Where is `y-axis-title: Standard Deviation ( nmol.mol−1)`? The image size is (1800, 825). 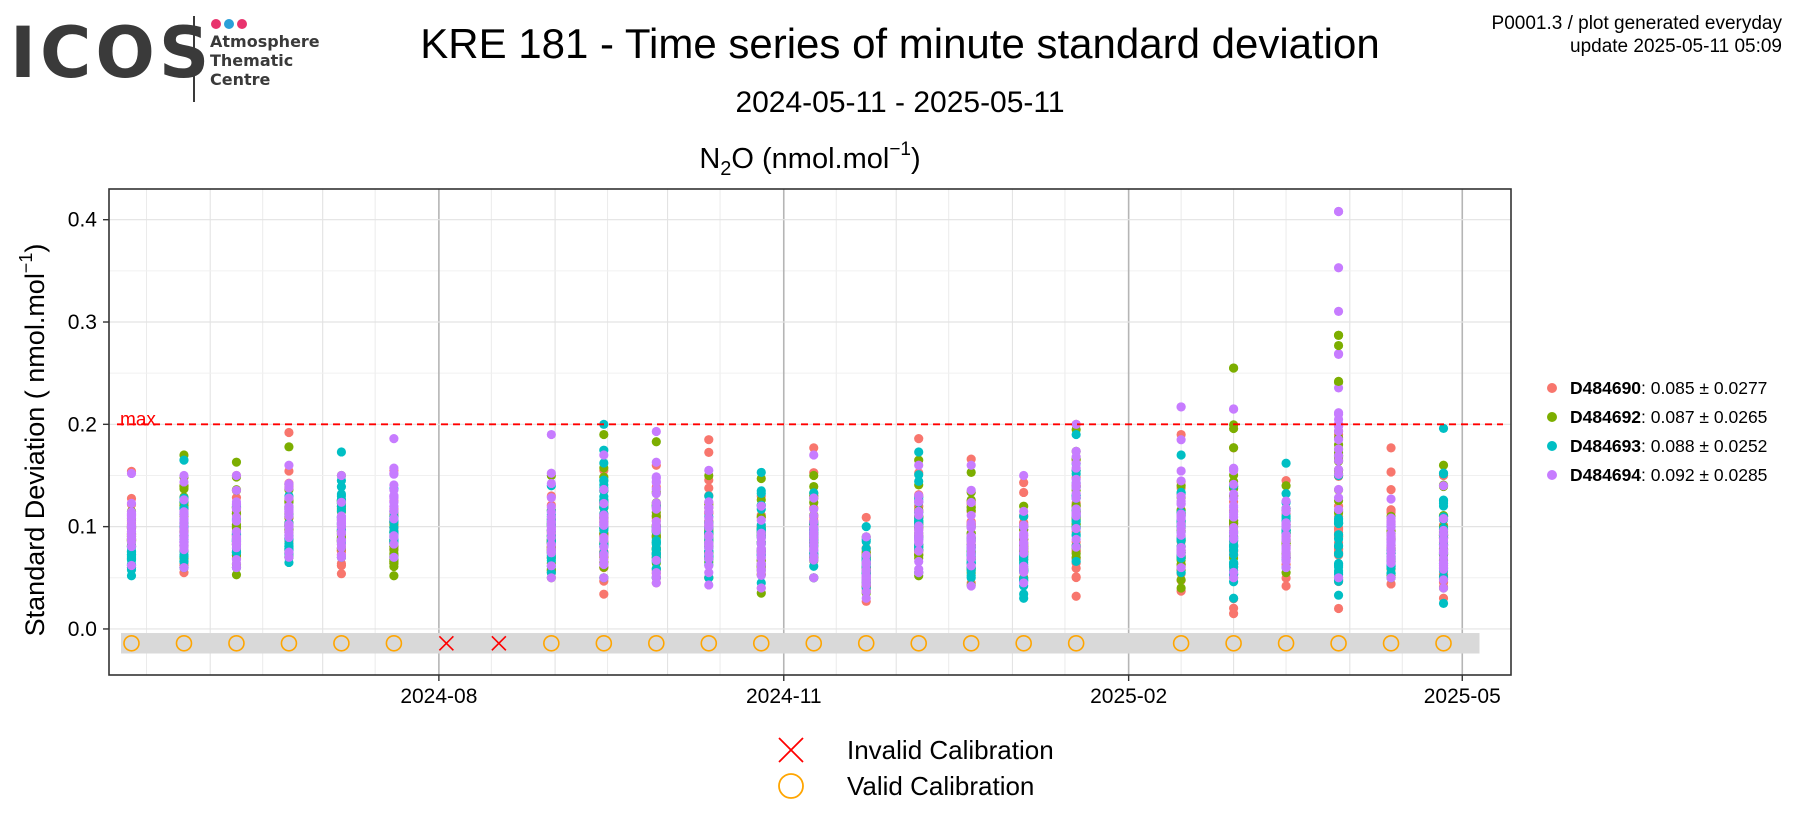
y-axis-title: Standard Deviation ( nmol.mol−1) is located at coordinates (33, 440).